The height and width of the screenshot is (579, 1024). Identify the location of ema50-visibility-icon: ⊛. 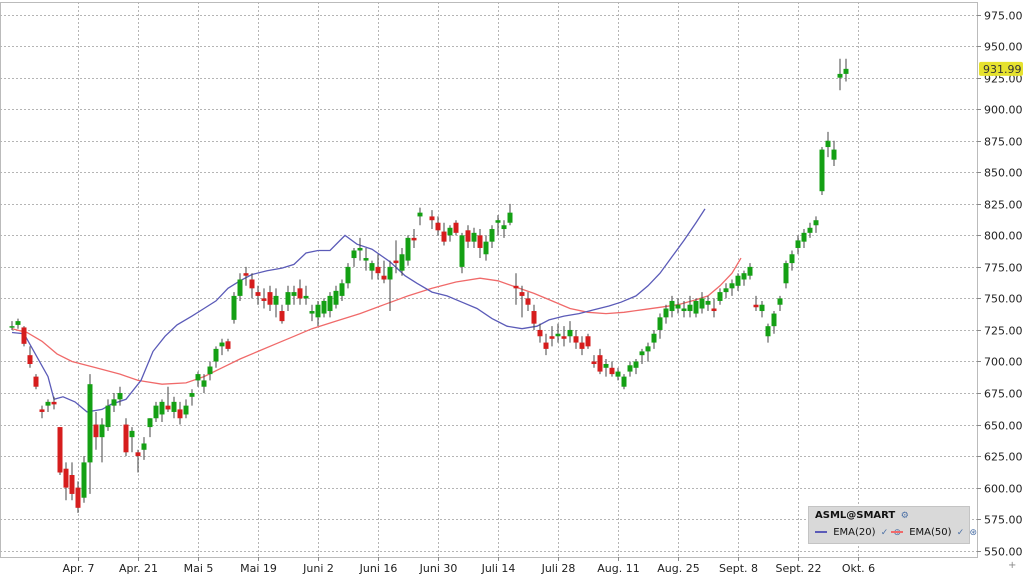
(973, 533).